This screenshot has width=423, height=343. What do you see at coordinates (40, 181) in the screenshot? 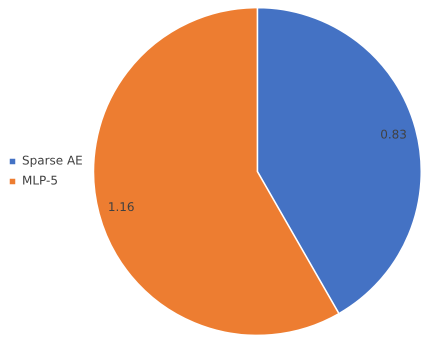
I see `legend-label: MLP-5` at bounding box center [40, 181].